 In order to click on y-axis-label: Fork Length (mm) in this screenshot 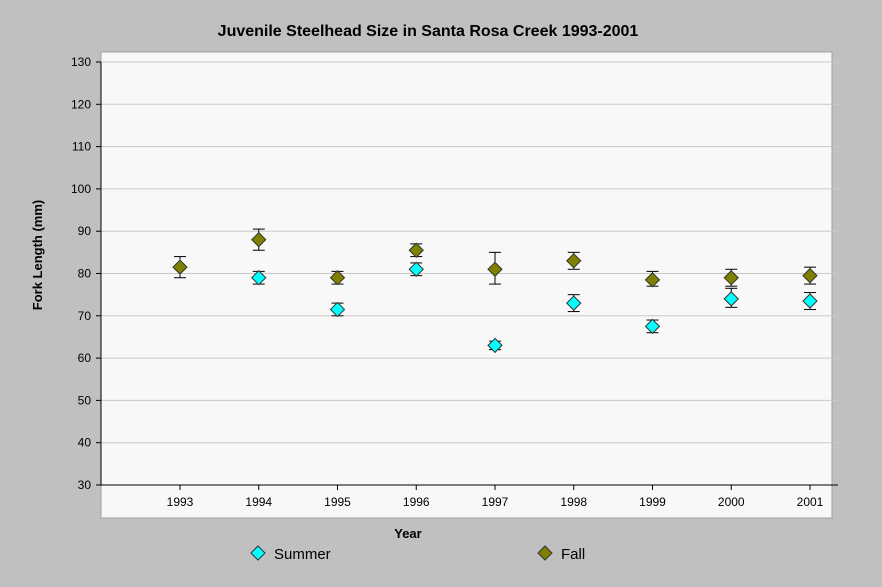, I will do `click(37, 255)`.